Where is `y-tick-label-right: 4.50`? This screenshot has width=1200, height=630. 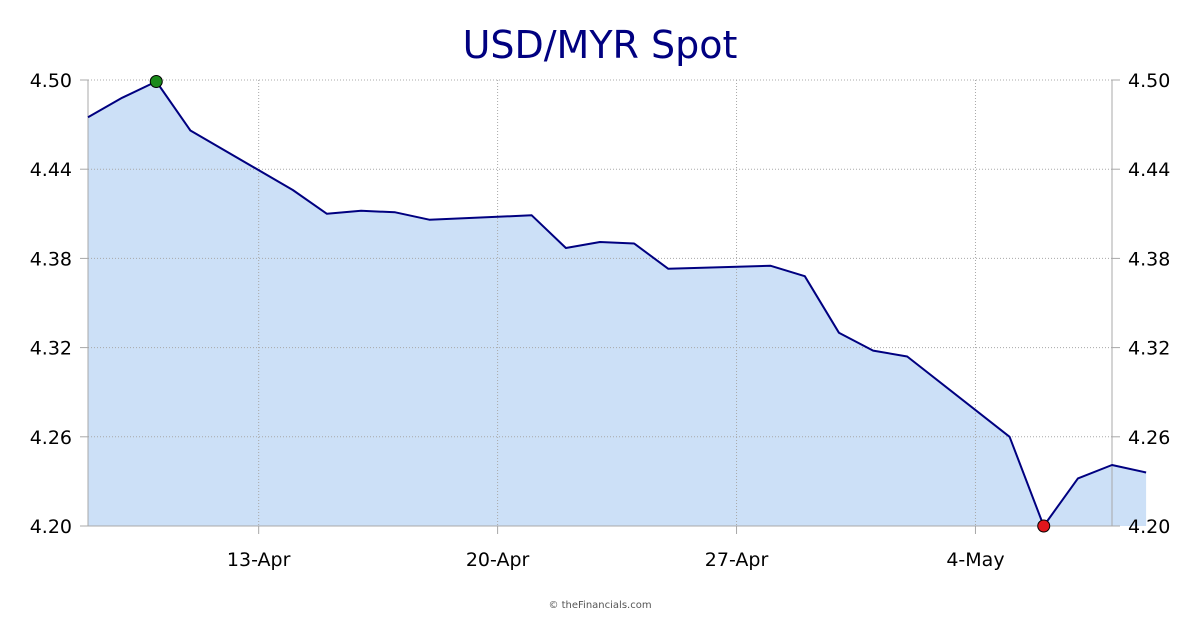
y-tick-label-right: 4.50 is located at coordinates (1149, 81).